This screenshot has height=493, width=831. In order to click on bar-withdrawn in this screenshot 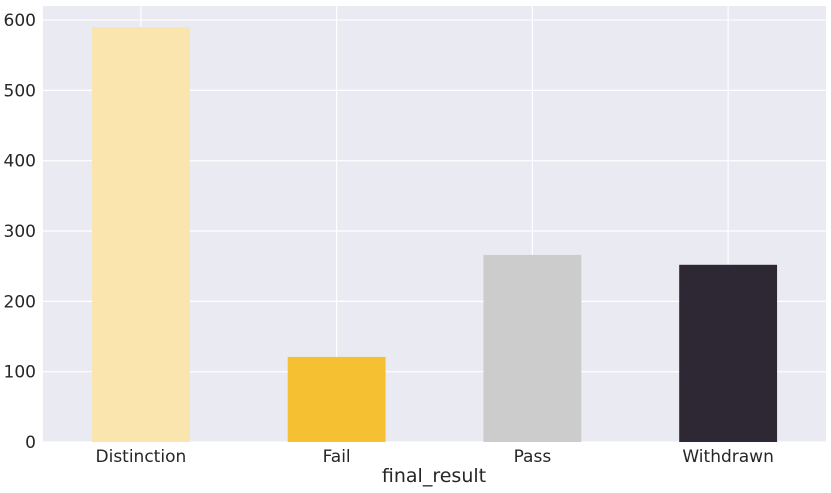, I will do `click(728, 353)`.